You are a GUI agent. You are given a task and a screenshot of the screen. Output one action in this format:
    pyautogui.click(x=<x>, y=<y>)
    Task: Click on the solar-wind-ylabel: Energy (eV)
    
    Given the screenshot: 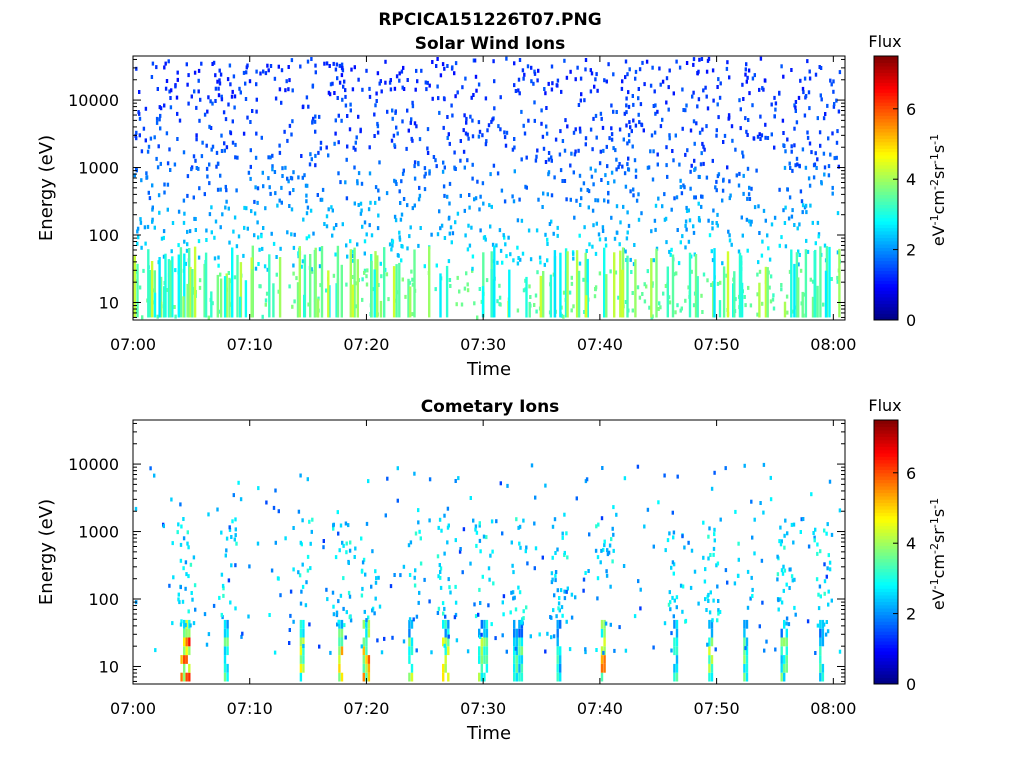 What is the action you would take?
    pyautogui.click(x=46, y=188)
    